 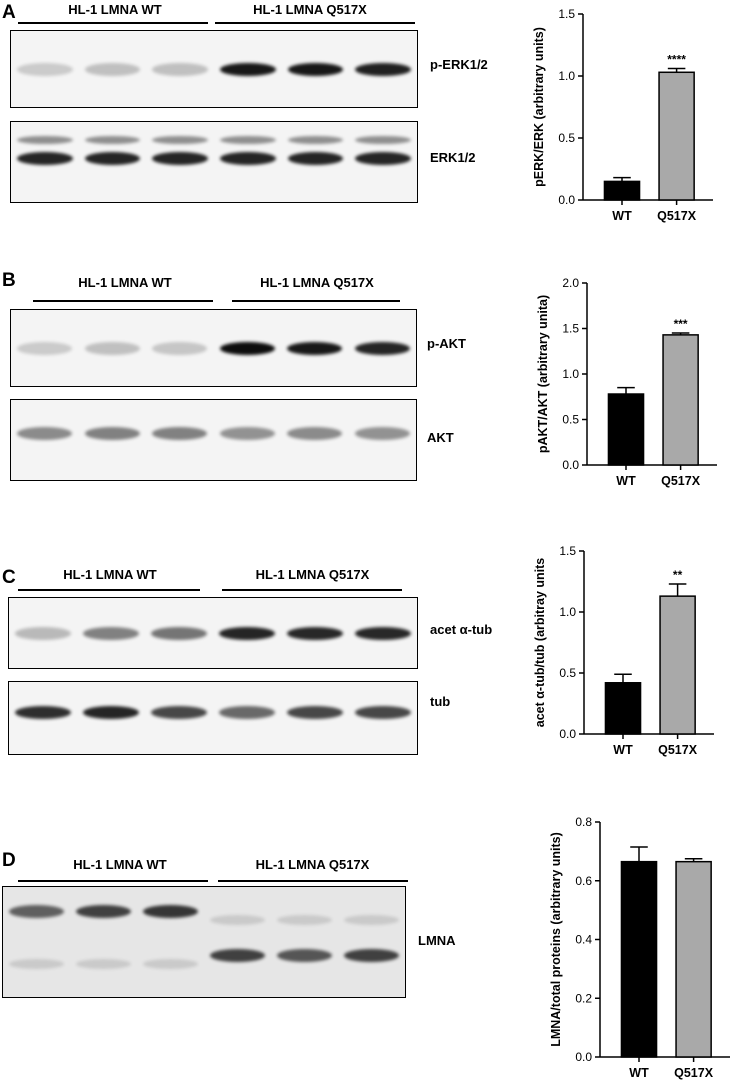 I want to click on group-line-q517x, so click(x=313, y=881).